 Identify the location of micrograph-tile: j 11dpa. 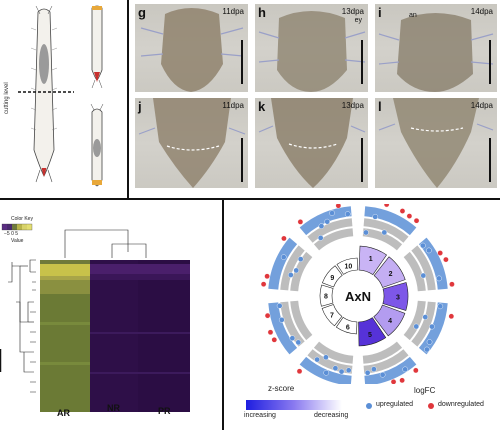
(191, 143).